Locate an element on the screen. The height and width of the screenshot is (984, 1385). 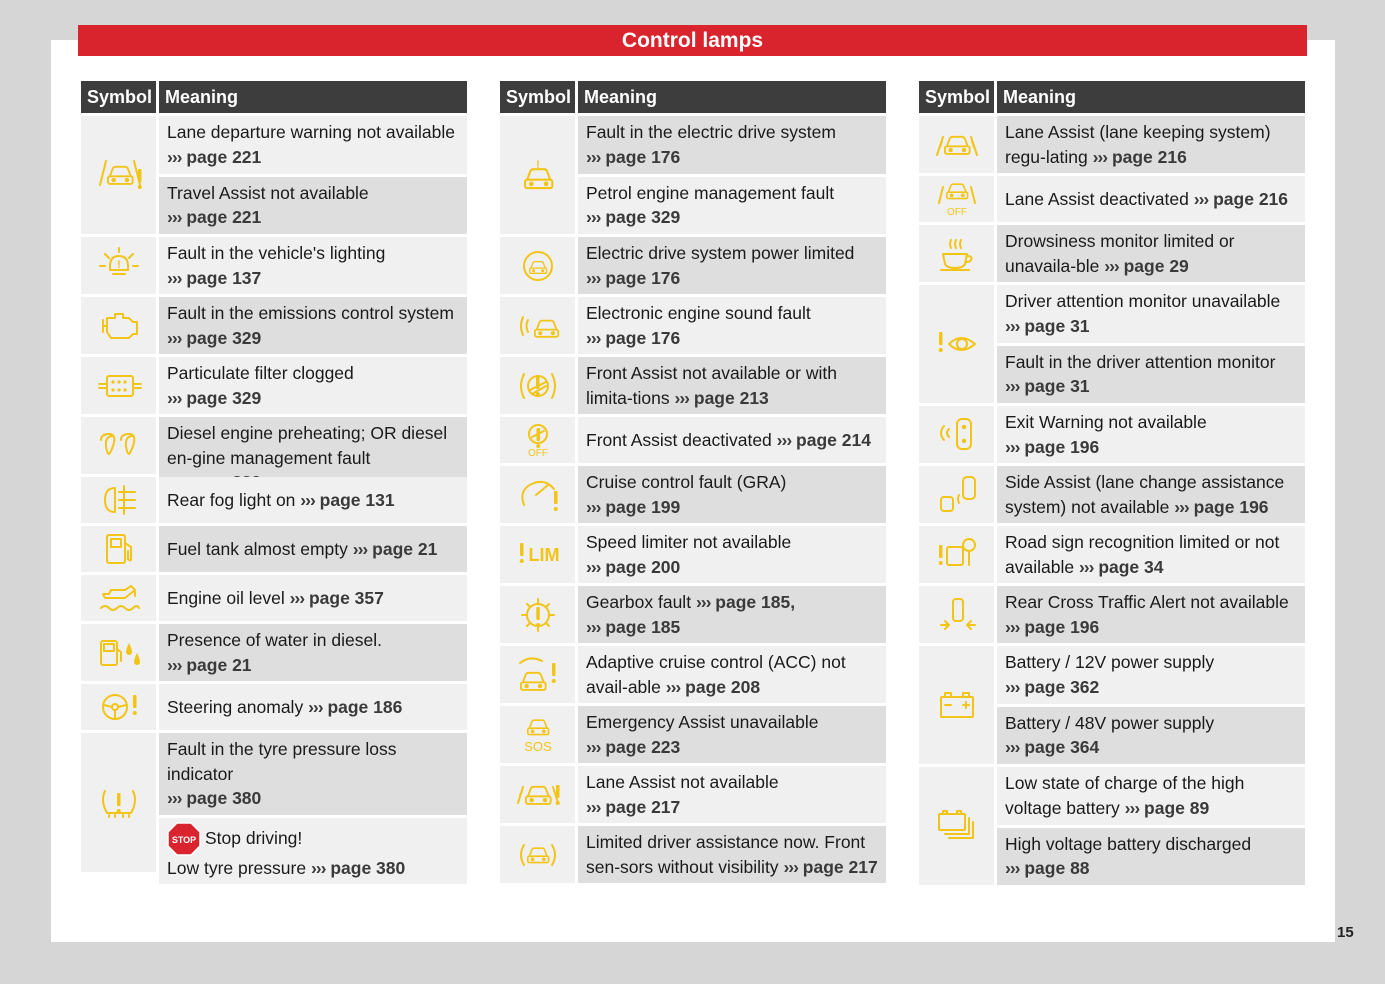
page-reference: ››› page 29 is located at coordinates (1146, 265).